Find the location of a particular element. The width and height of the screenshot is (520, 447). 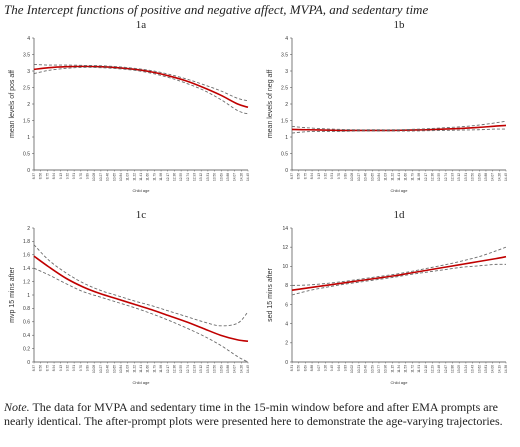

x-tick-label: 13.31 is located at coordinates (208, 369).